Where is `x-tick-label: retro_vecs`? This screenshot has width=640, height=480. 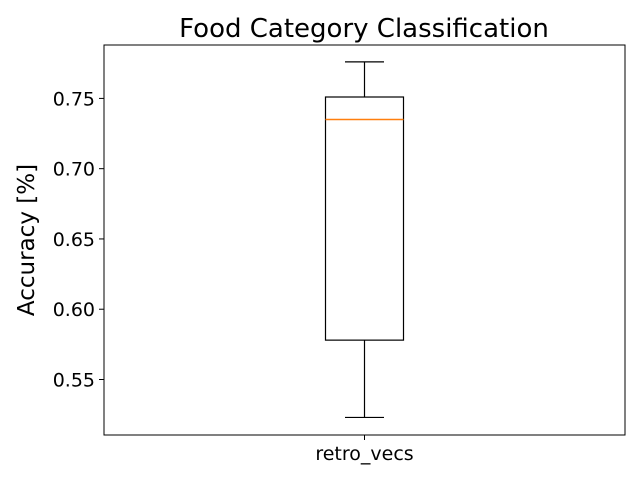
x-tick-label: retro_vecs is located at coordinates (364, 454).